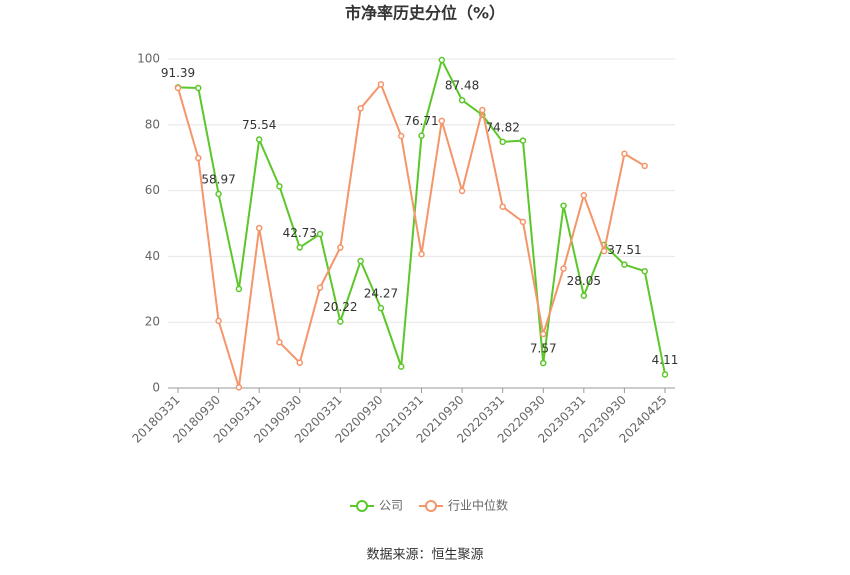 This screenshot has height=575, width=850. Describe the element at coordinates (424, 555) in the screenshot. I see `source: 数据来源：恒生聚源` at that location.